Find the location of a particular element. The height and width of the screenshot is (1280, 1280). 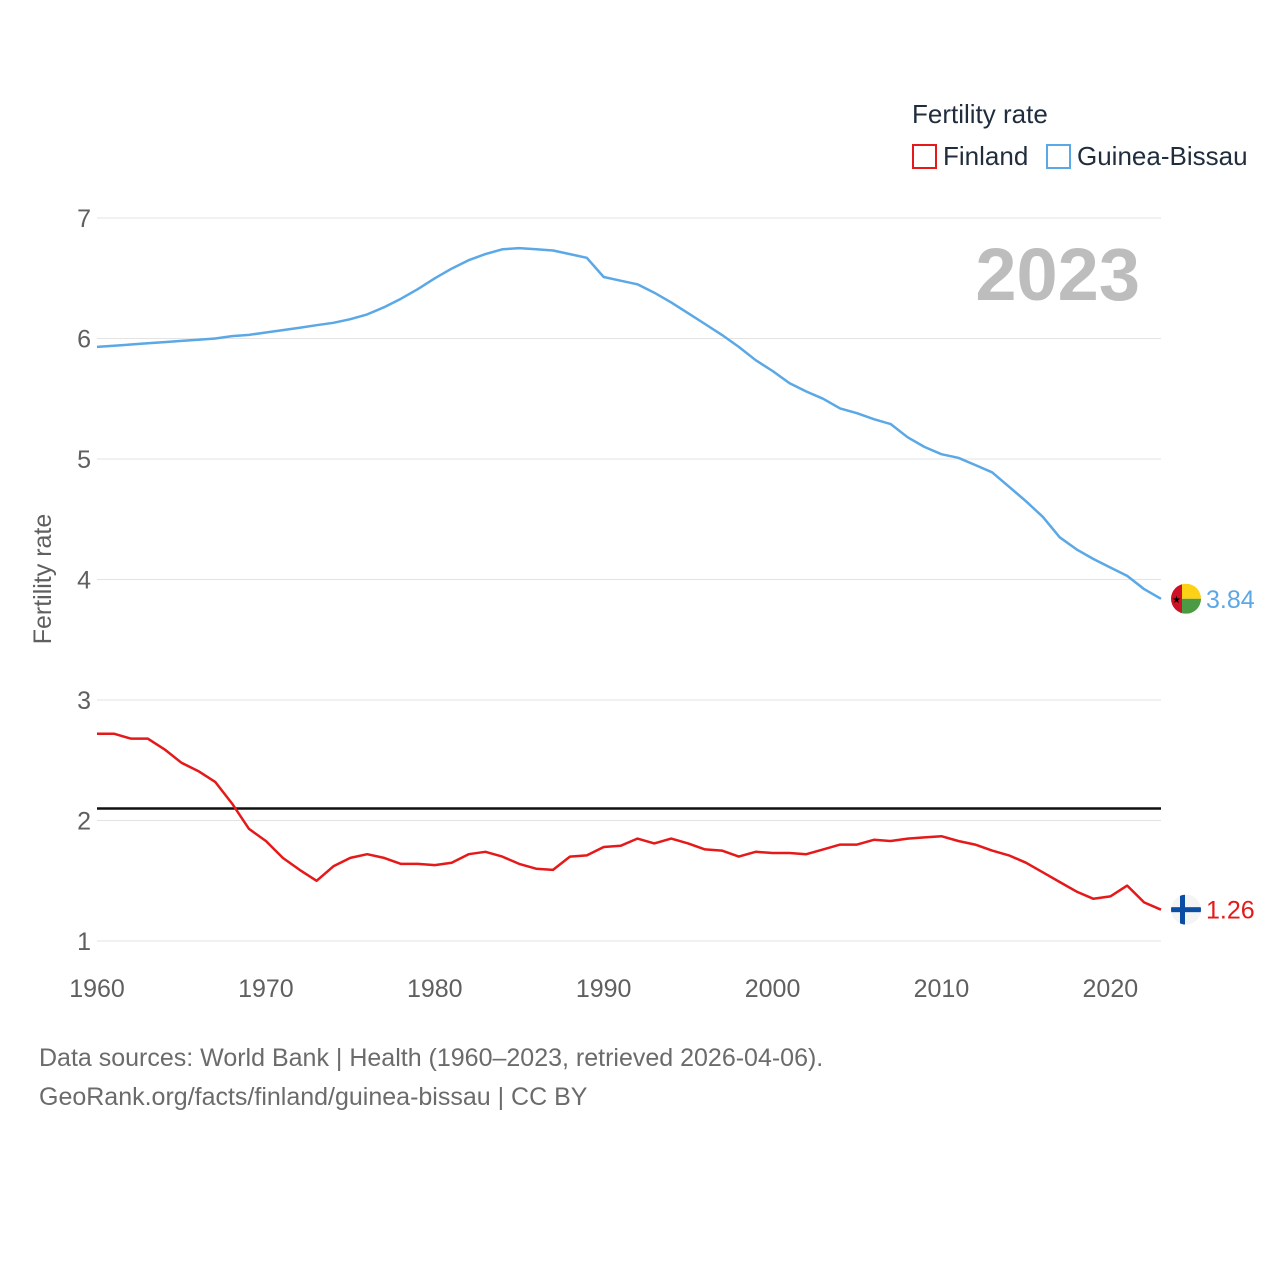

y-tick-label-4: 4 is located at coordinates (84, 581).